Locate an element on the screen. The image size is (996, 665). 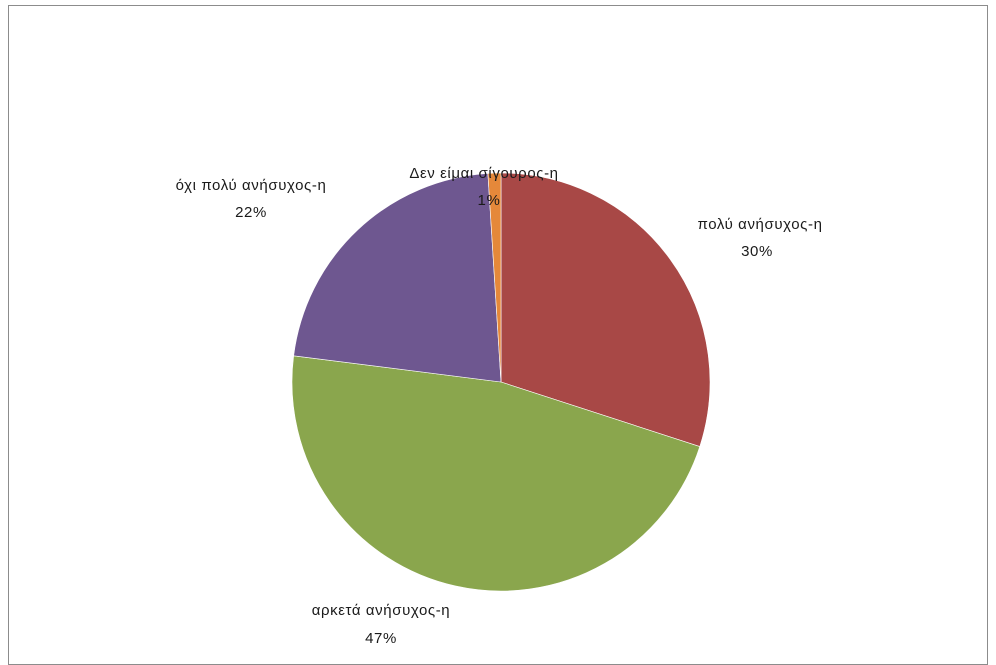
label-category-not-very-worried: όχι πολύ ανήσυχος-η is located at coordinates (251, 185).